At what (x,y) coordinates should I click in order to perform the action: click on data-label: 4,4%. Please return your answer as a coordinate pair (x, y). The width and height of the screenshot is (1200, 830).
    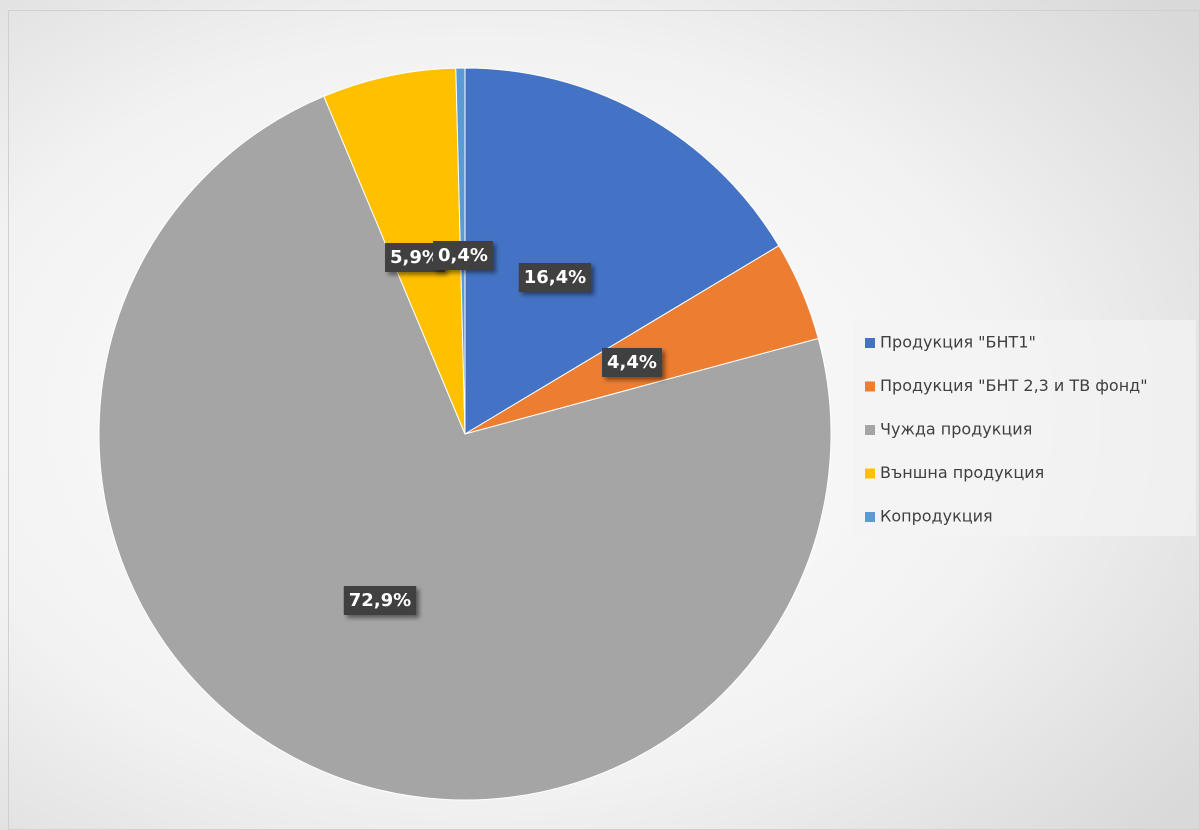
    Looking at the image, I should click on (632, 362).